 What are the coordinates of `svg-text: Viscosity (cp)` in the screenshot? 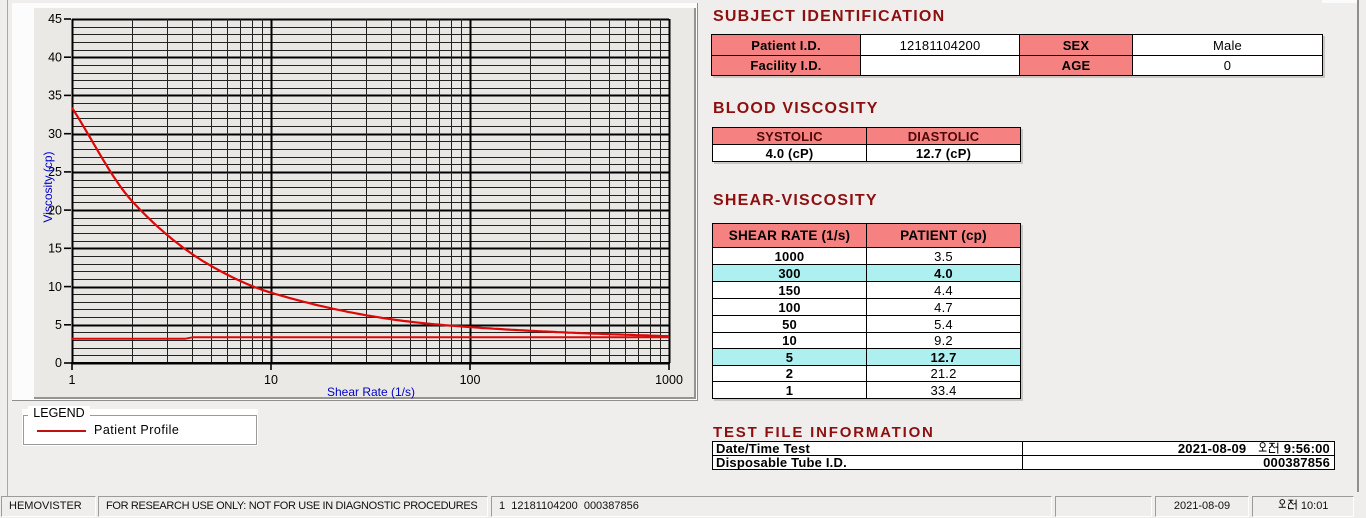 It's located at (48, 186).